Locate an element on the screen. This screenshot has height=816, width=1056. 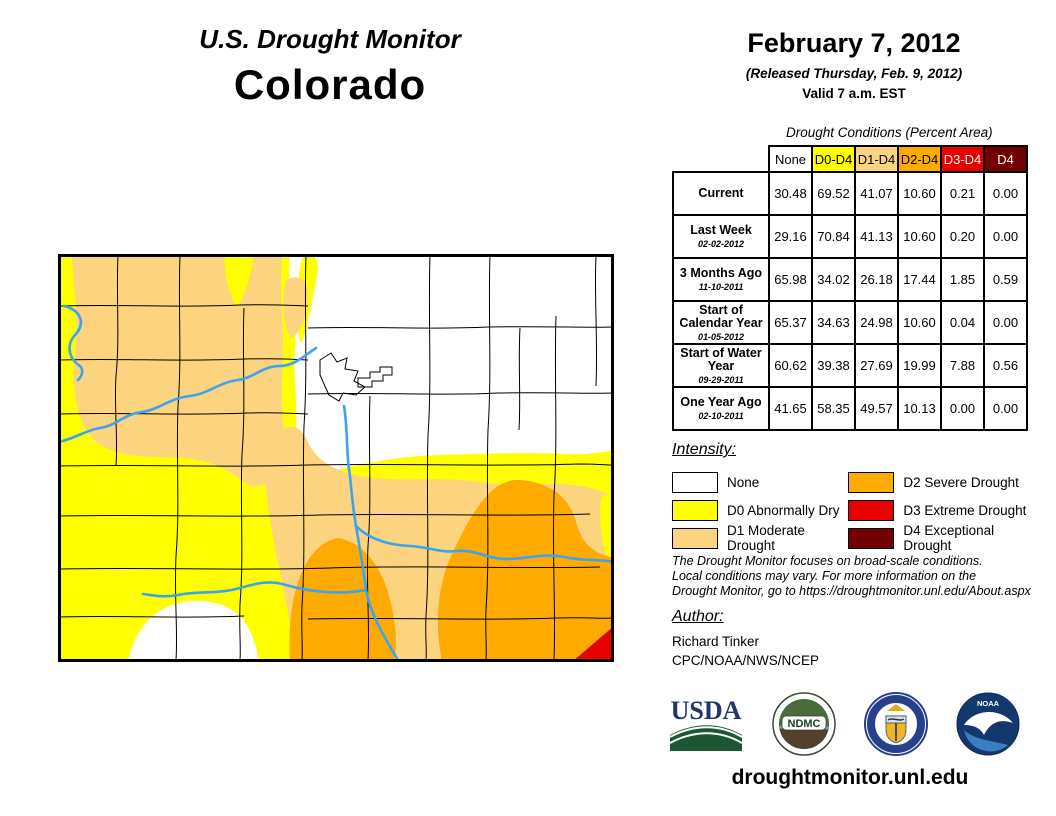
report-title: U.S. Drought Monitor Colorado is located at coordinates (330, 66).